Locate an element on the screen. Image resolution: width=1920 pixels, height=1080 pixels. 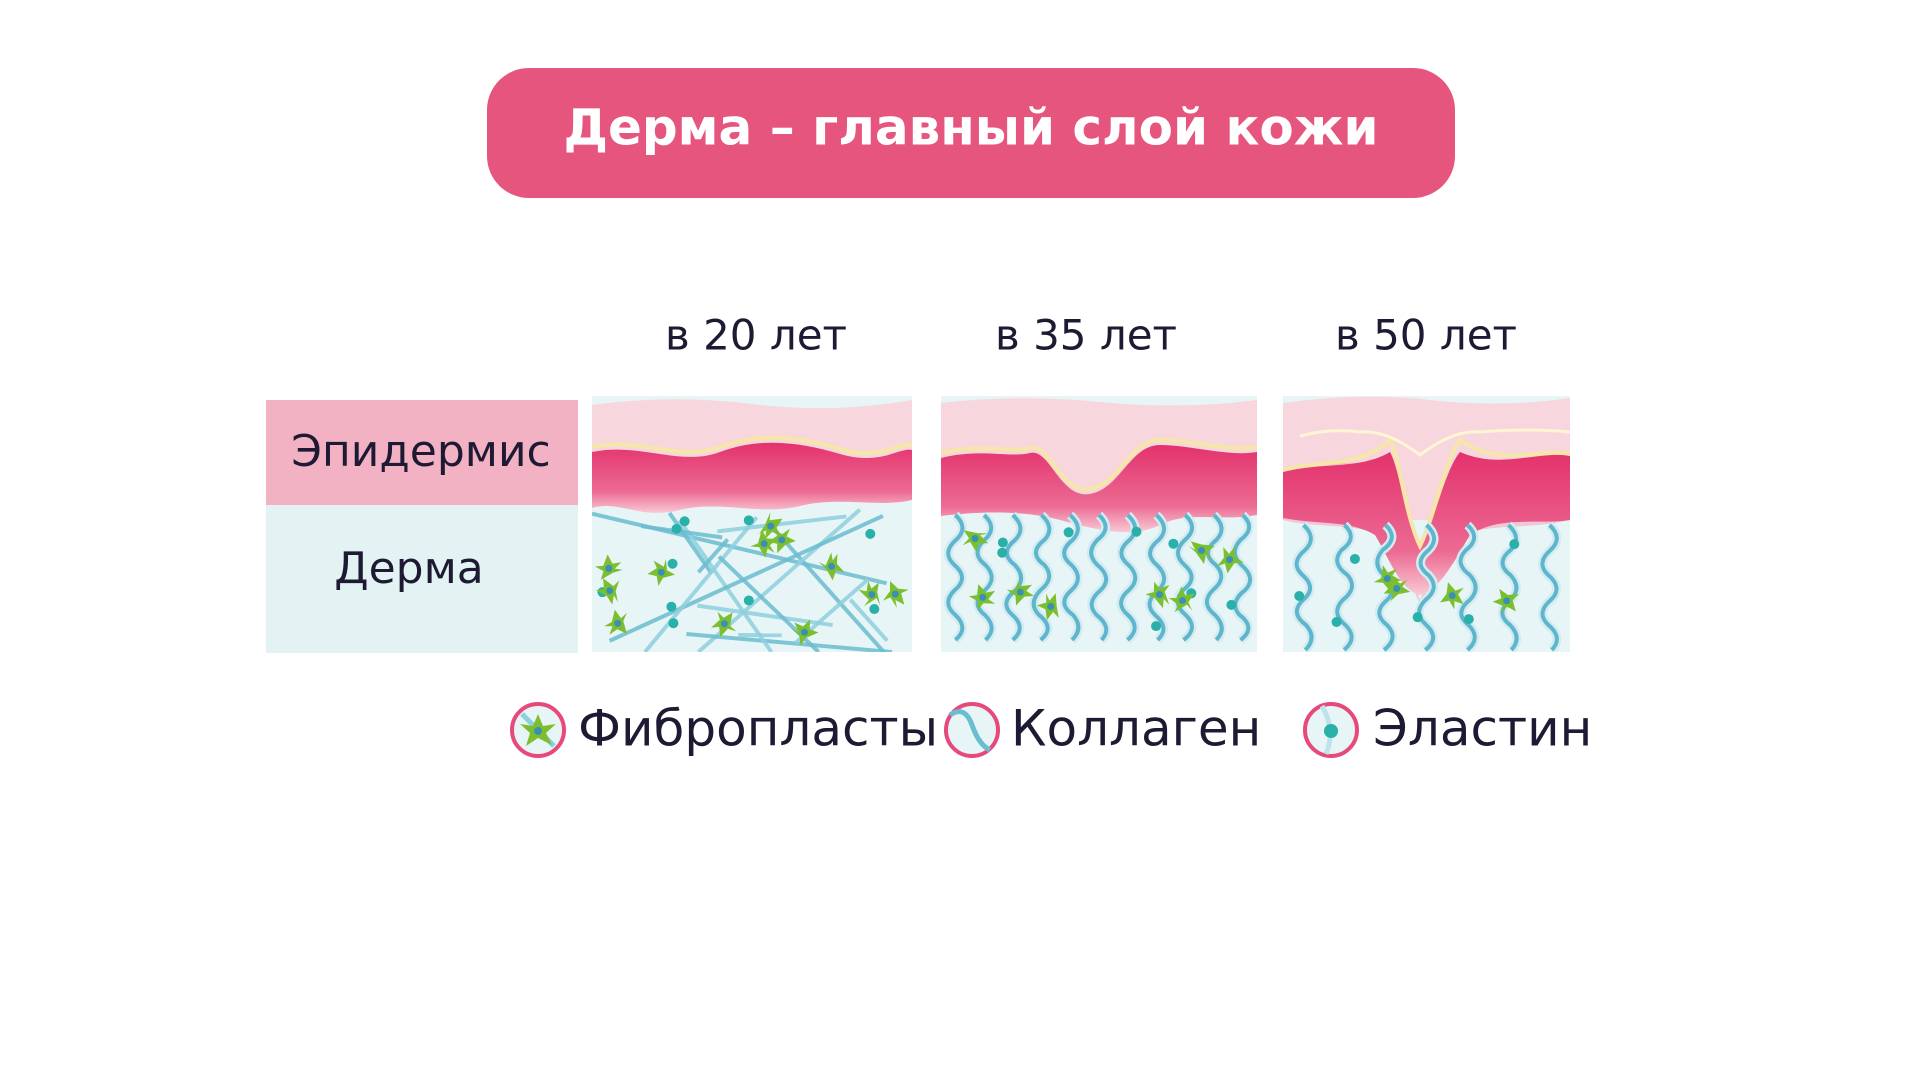
layer-label: Дерма is located at coordinates (409, 568).